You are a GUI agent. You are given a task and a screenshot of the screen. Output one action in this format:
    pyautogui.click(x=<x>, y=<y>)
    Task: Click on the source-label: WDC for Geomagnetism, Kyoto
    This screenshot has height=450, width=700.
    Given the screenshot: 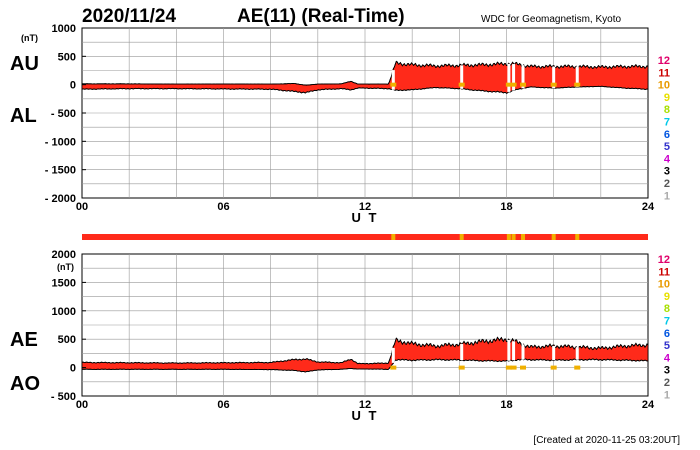 What is the action you would take?
    pyautogui.click(x=551, y=19)
    